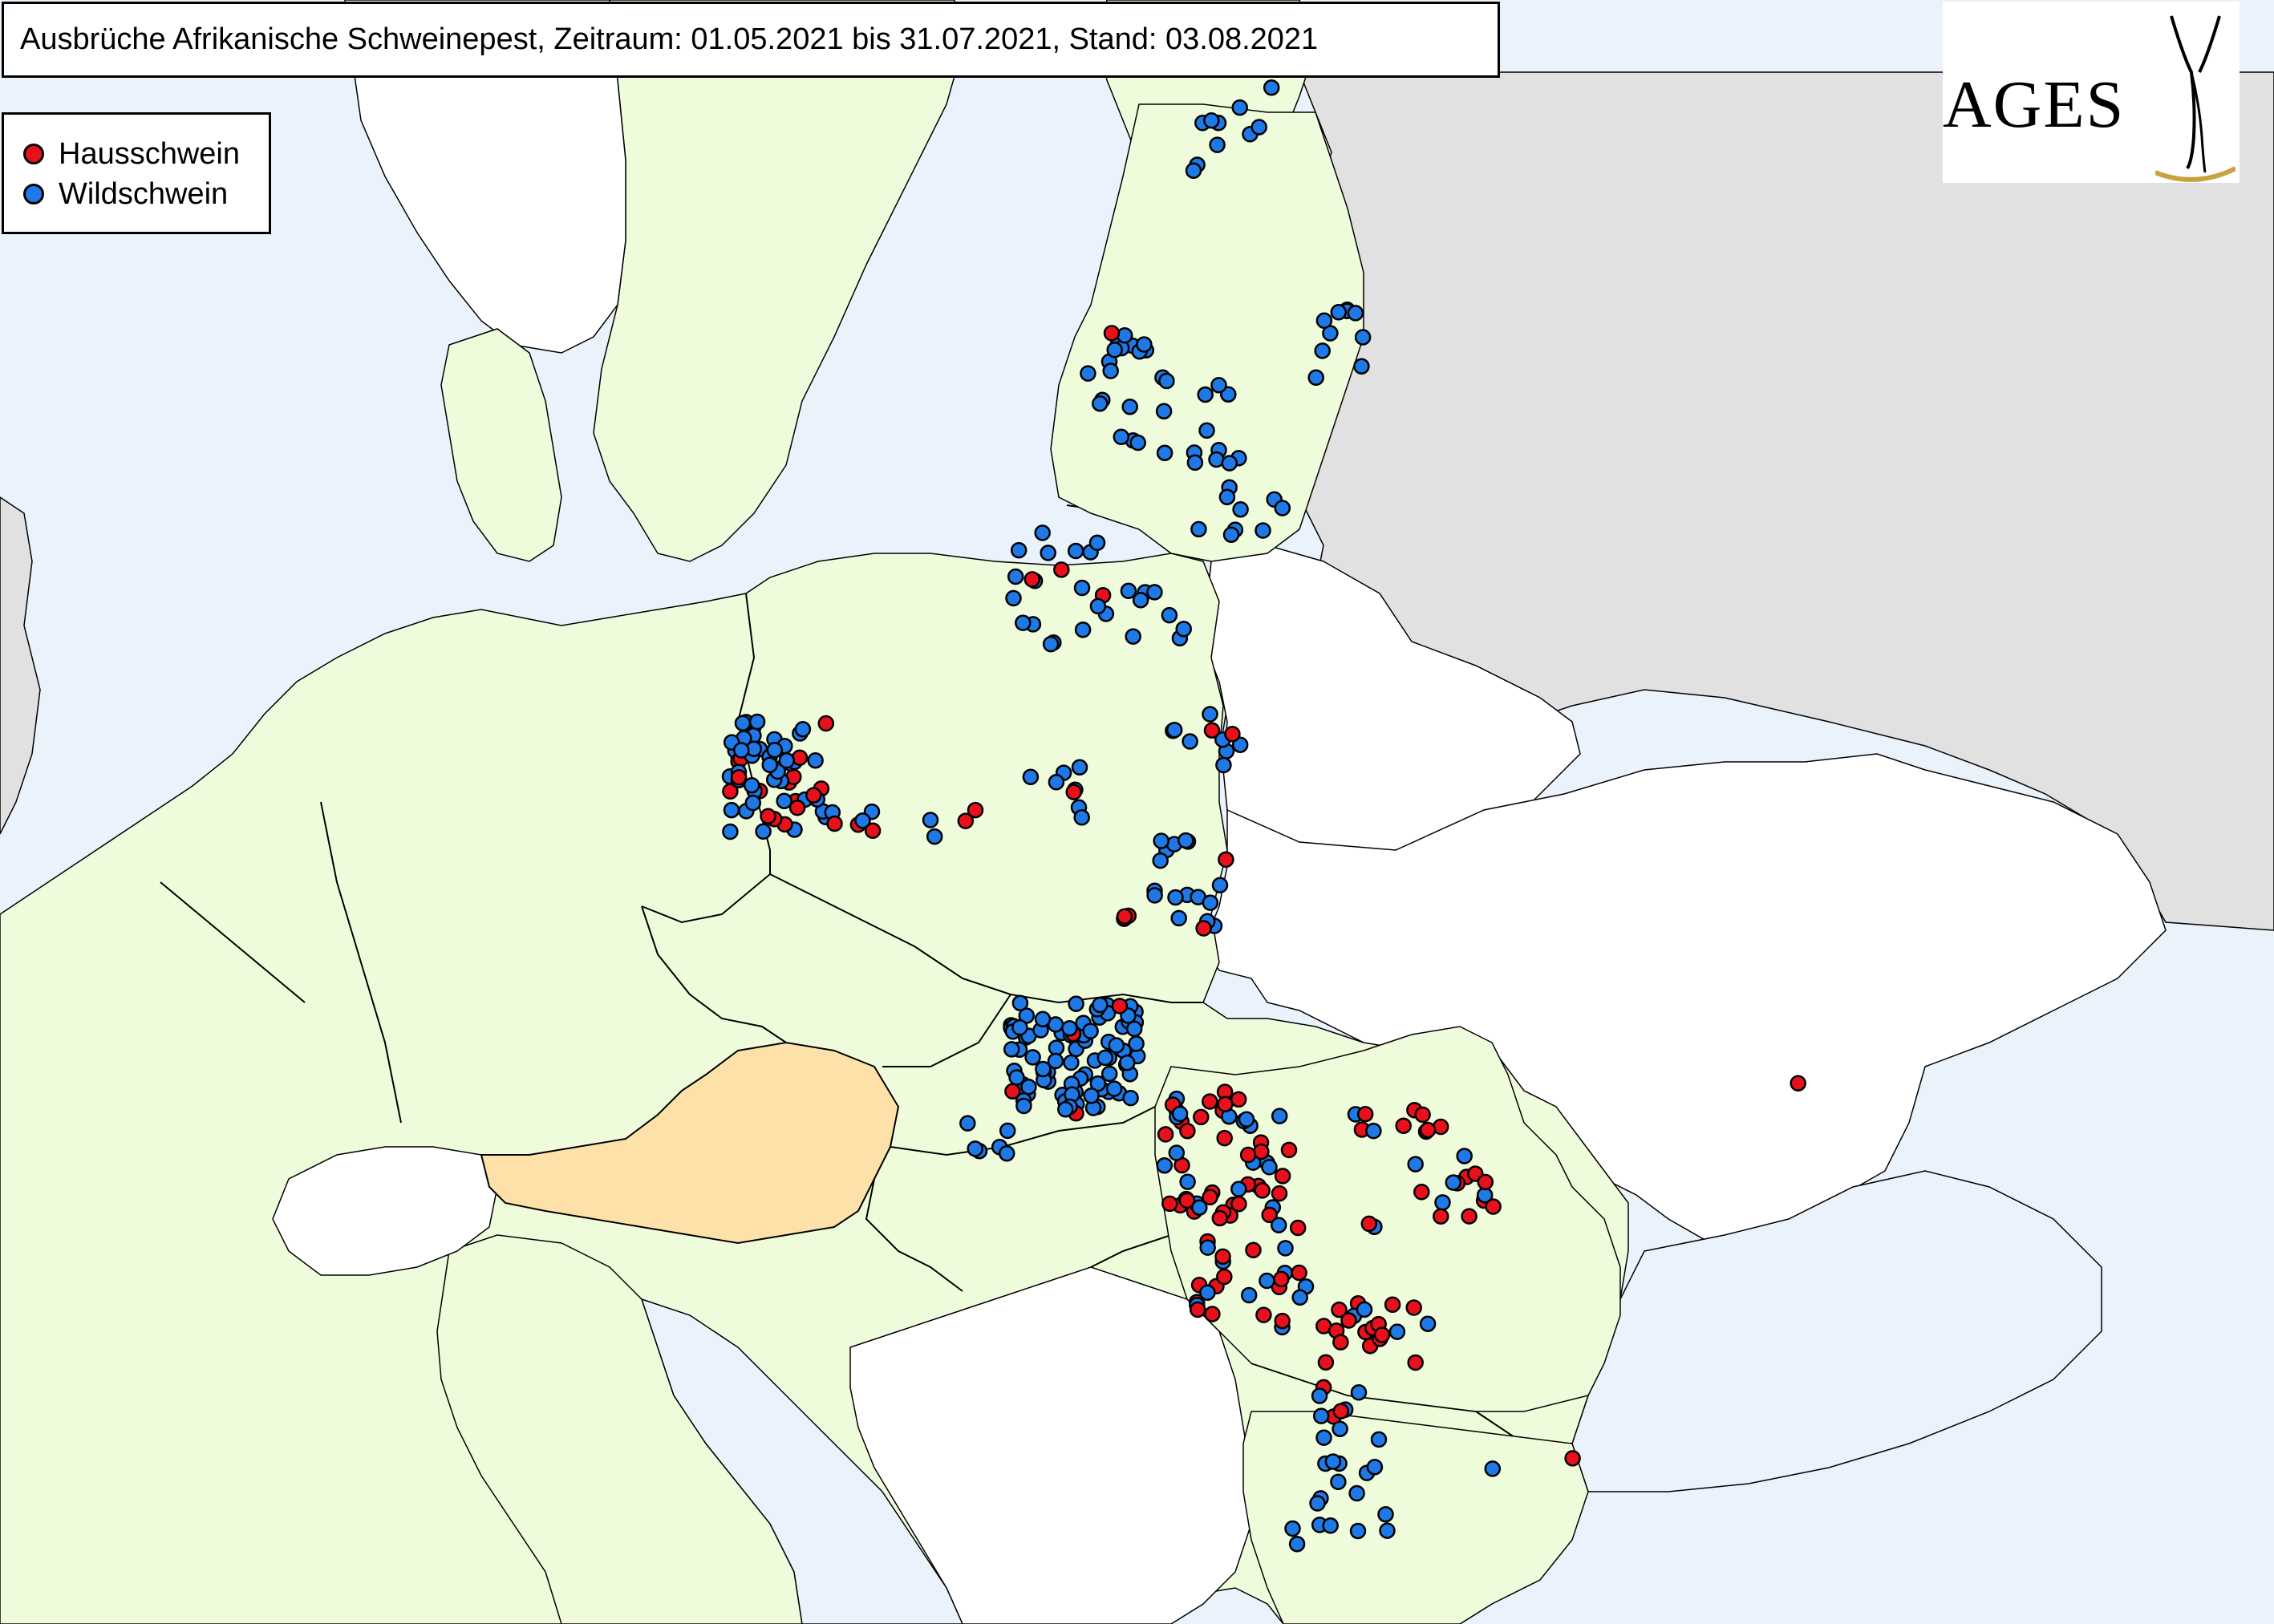 The width and height of the screenshot is (2274, 1624). Describe the element at coordinates (33, 194) in the screenshot. I see `legend-dot-blue-icon` at that location.